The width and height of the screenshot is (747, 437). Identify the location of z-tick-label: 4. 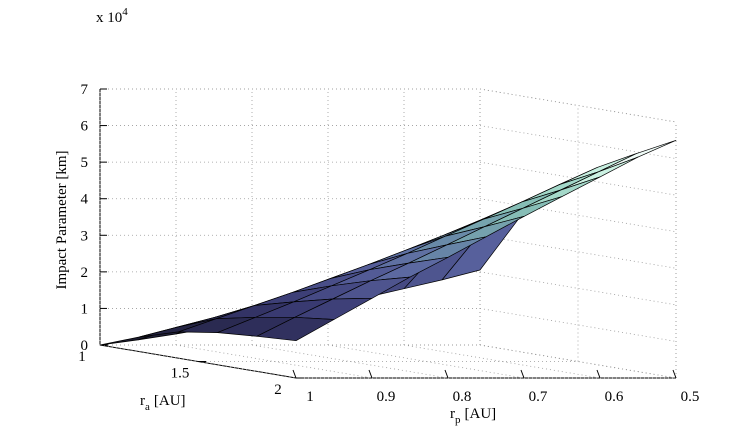
(85, 200).